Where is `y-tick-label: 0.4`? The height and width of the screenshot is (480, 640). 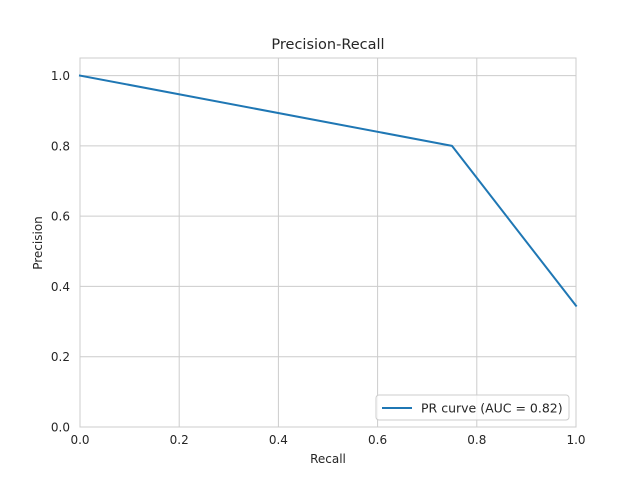
y-tick-label: 0.4 is located at coordinates (60, 287).